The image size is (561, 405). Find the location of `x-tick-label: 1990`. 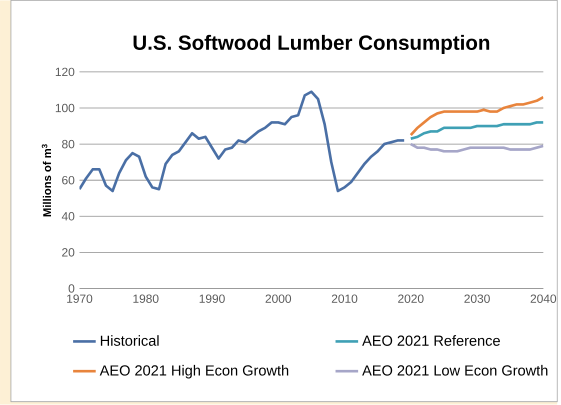

x-tick-label: 1990 is located at coordinates (212, 299).